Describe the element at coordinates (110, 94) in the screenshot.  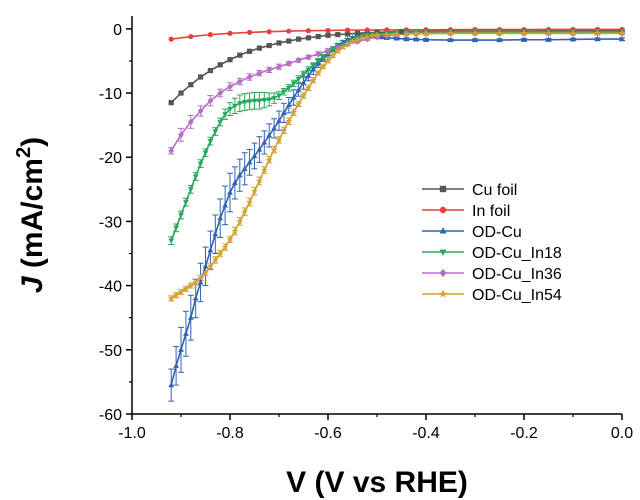
I see `y-tick-label: -10` at that location.